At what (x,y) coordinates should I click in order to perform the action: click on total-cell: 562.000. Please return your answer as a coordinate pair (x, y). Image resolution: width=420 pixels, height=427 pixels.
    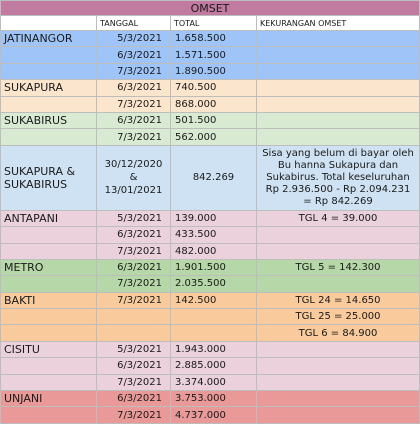
    Looking at the image, I should click on (213, 137).